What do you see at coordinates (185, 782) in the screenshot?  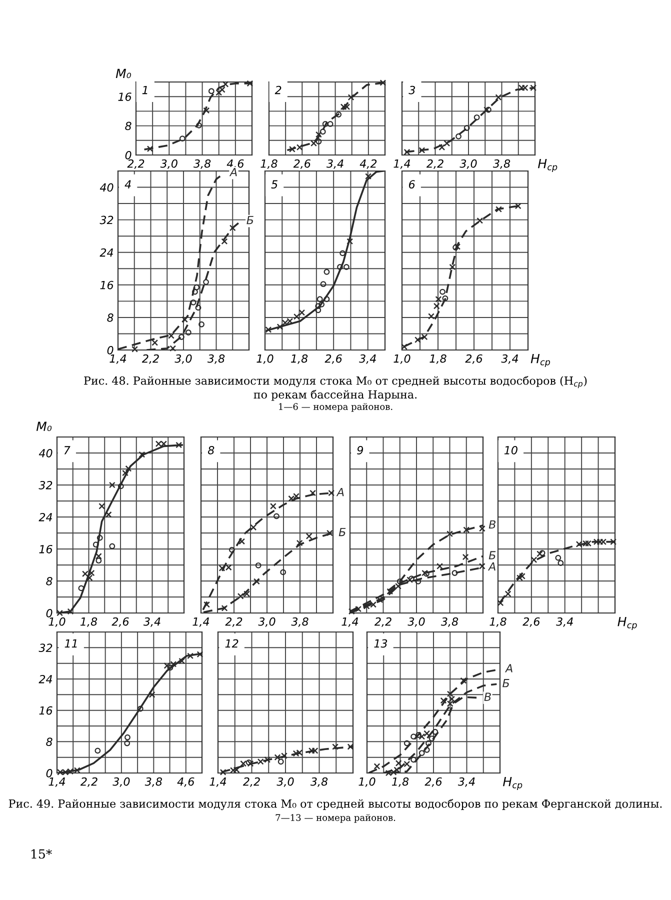 I see `x-tick-label: 4,6` at bounding box center [185, 782].